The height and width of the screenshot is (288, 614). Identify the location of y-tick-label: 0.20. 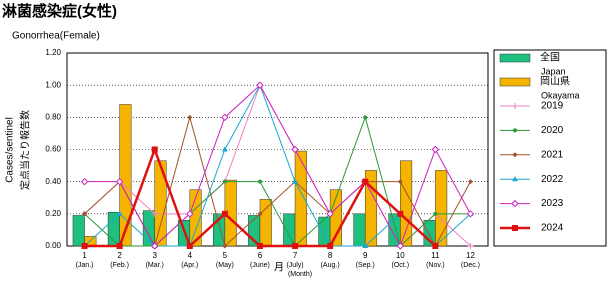
(53, 213).